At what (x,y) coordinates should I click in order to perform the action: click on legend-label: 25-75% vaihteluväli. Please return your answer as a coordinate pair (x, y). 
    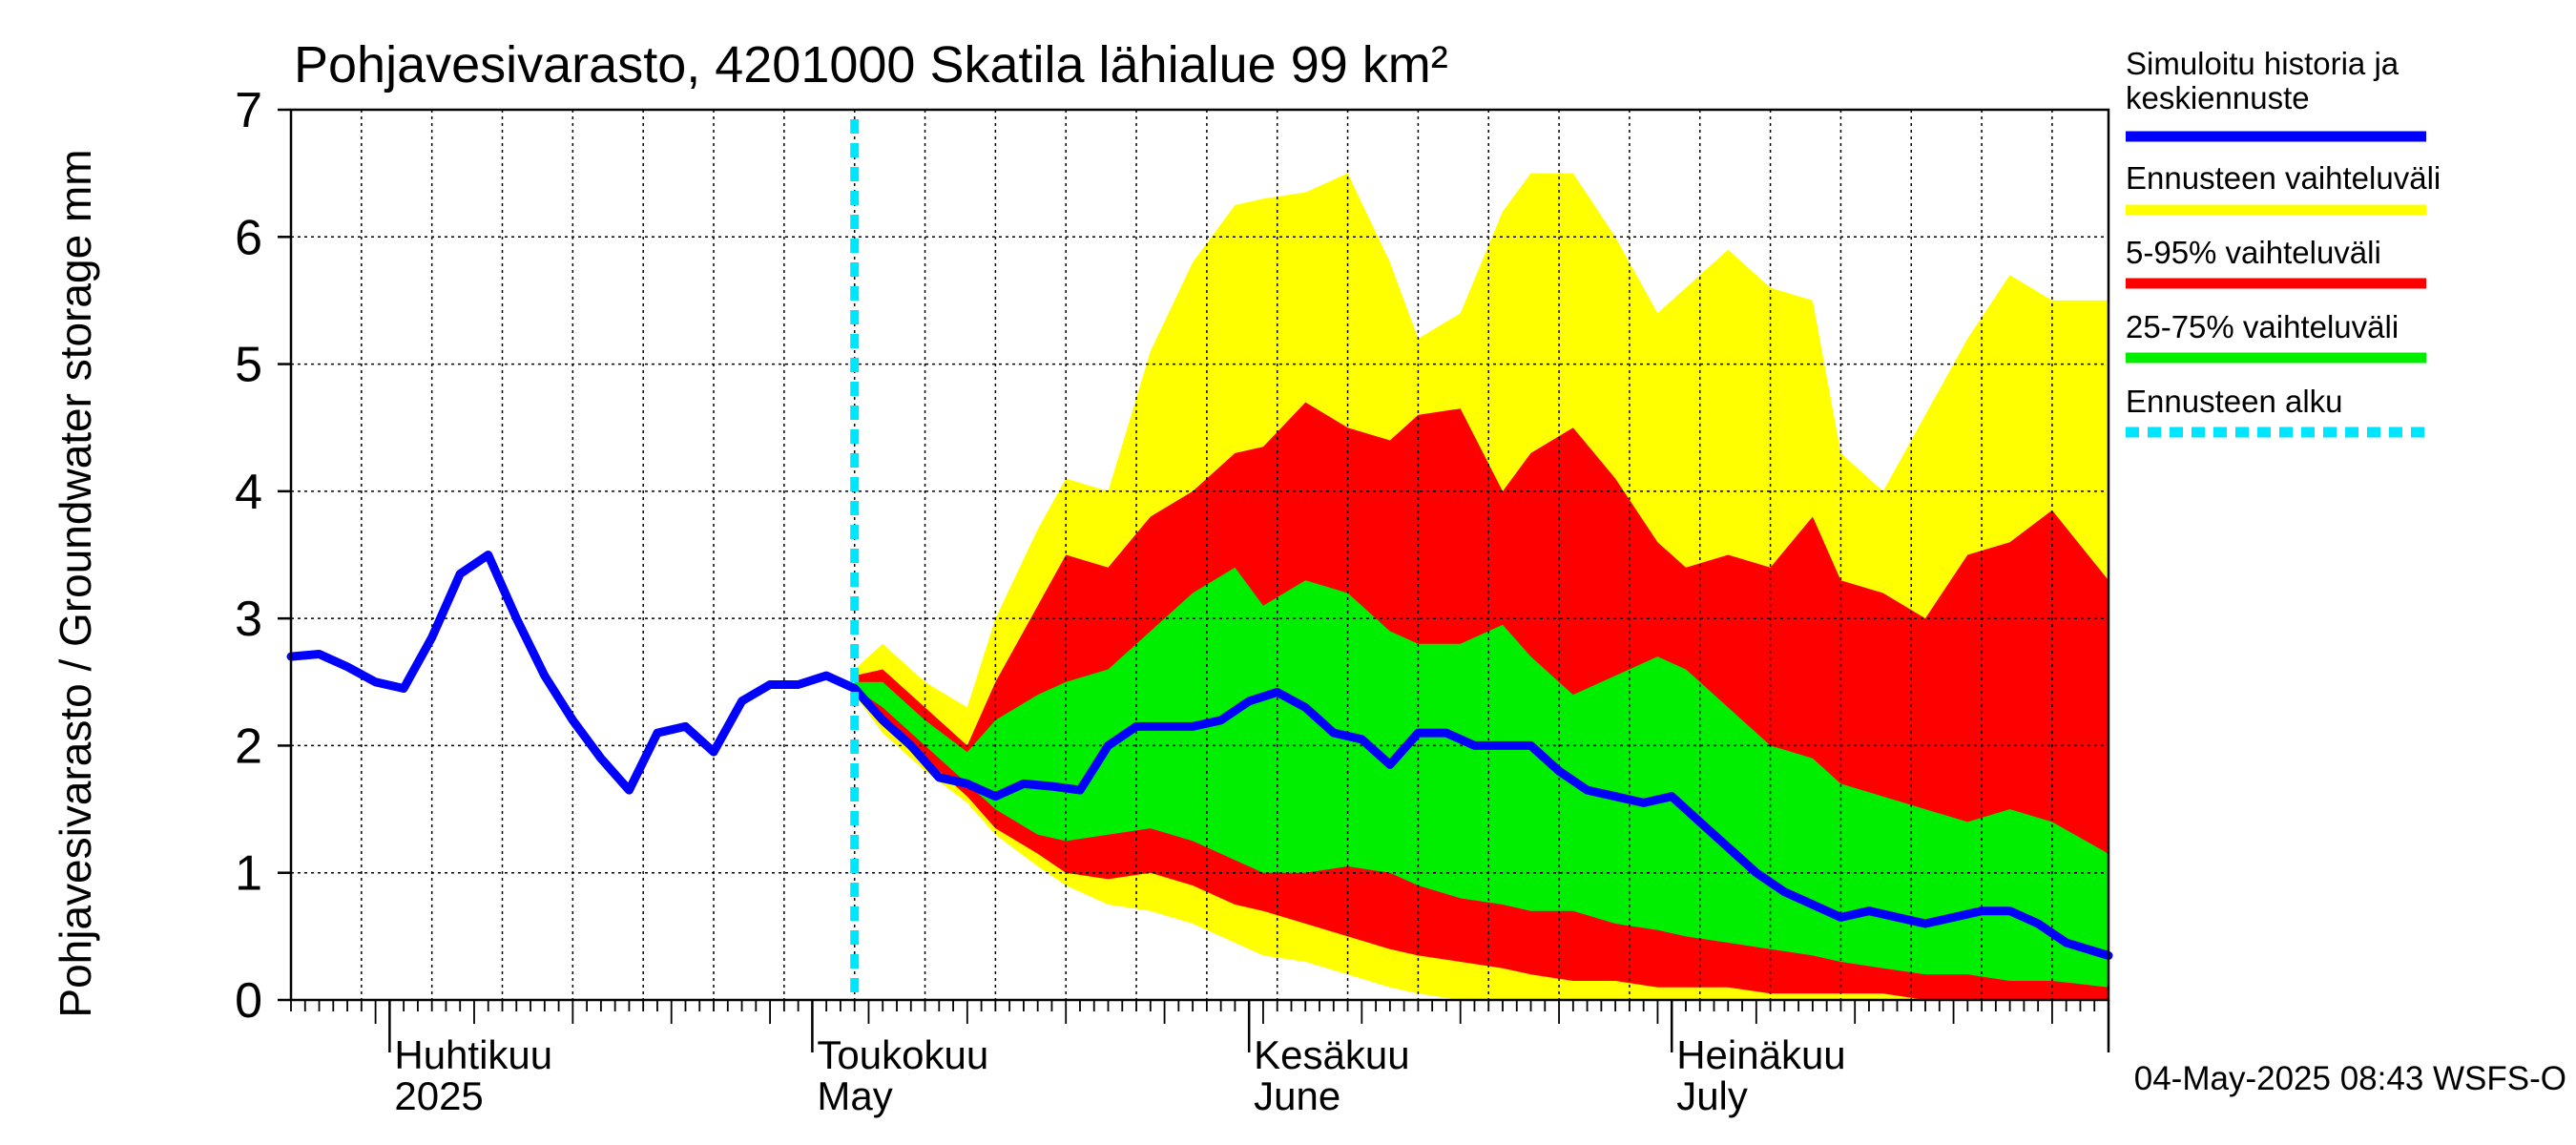
    Looking at the image, I should click on (2262, 326).